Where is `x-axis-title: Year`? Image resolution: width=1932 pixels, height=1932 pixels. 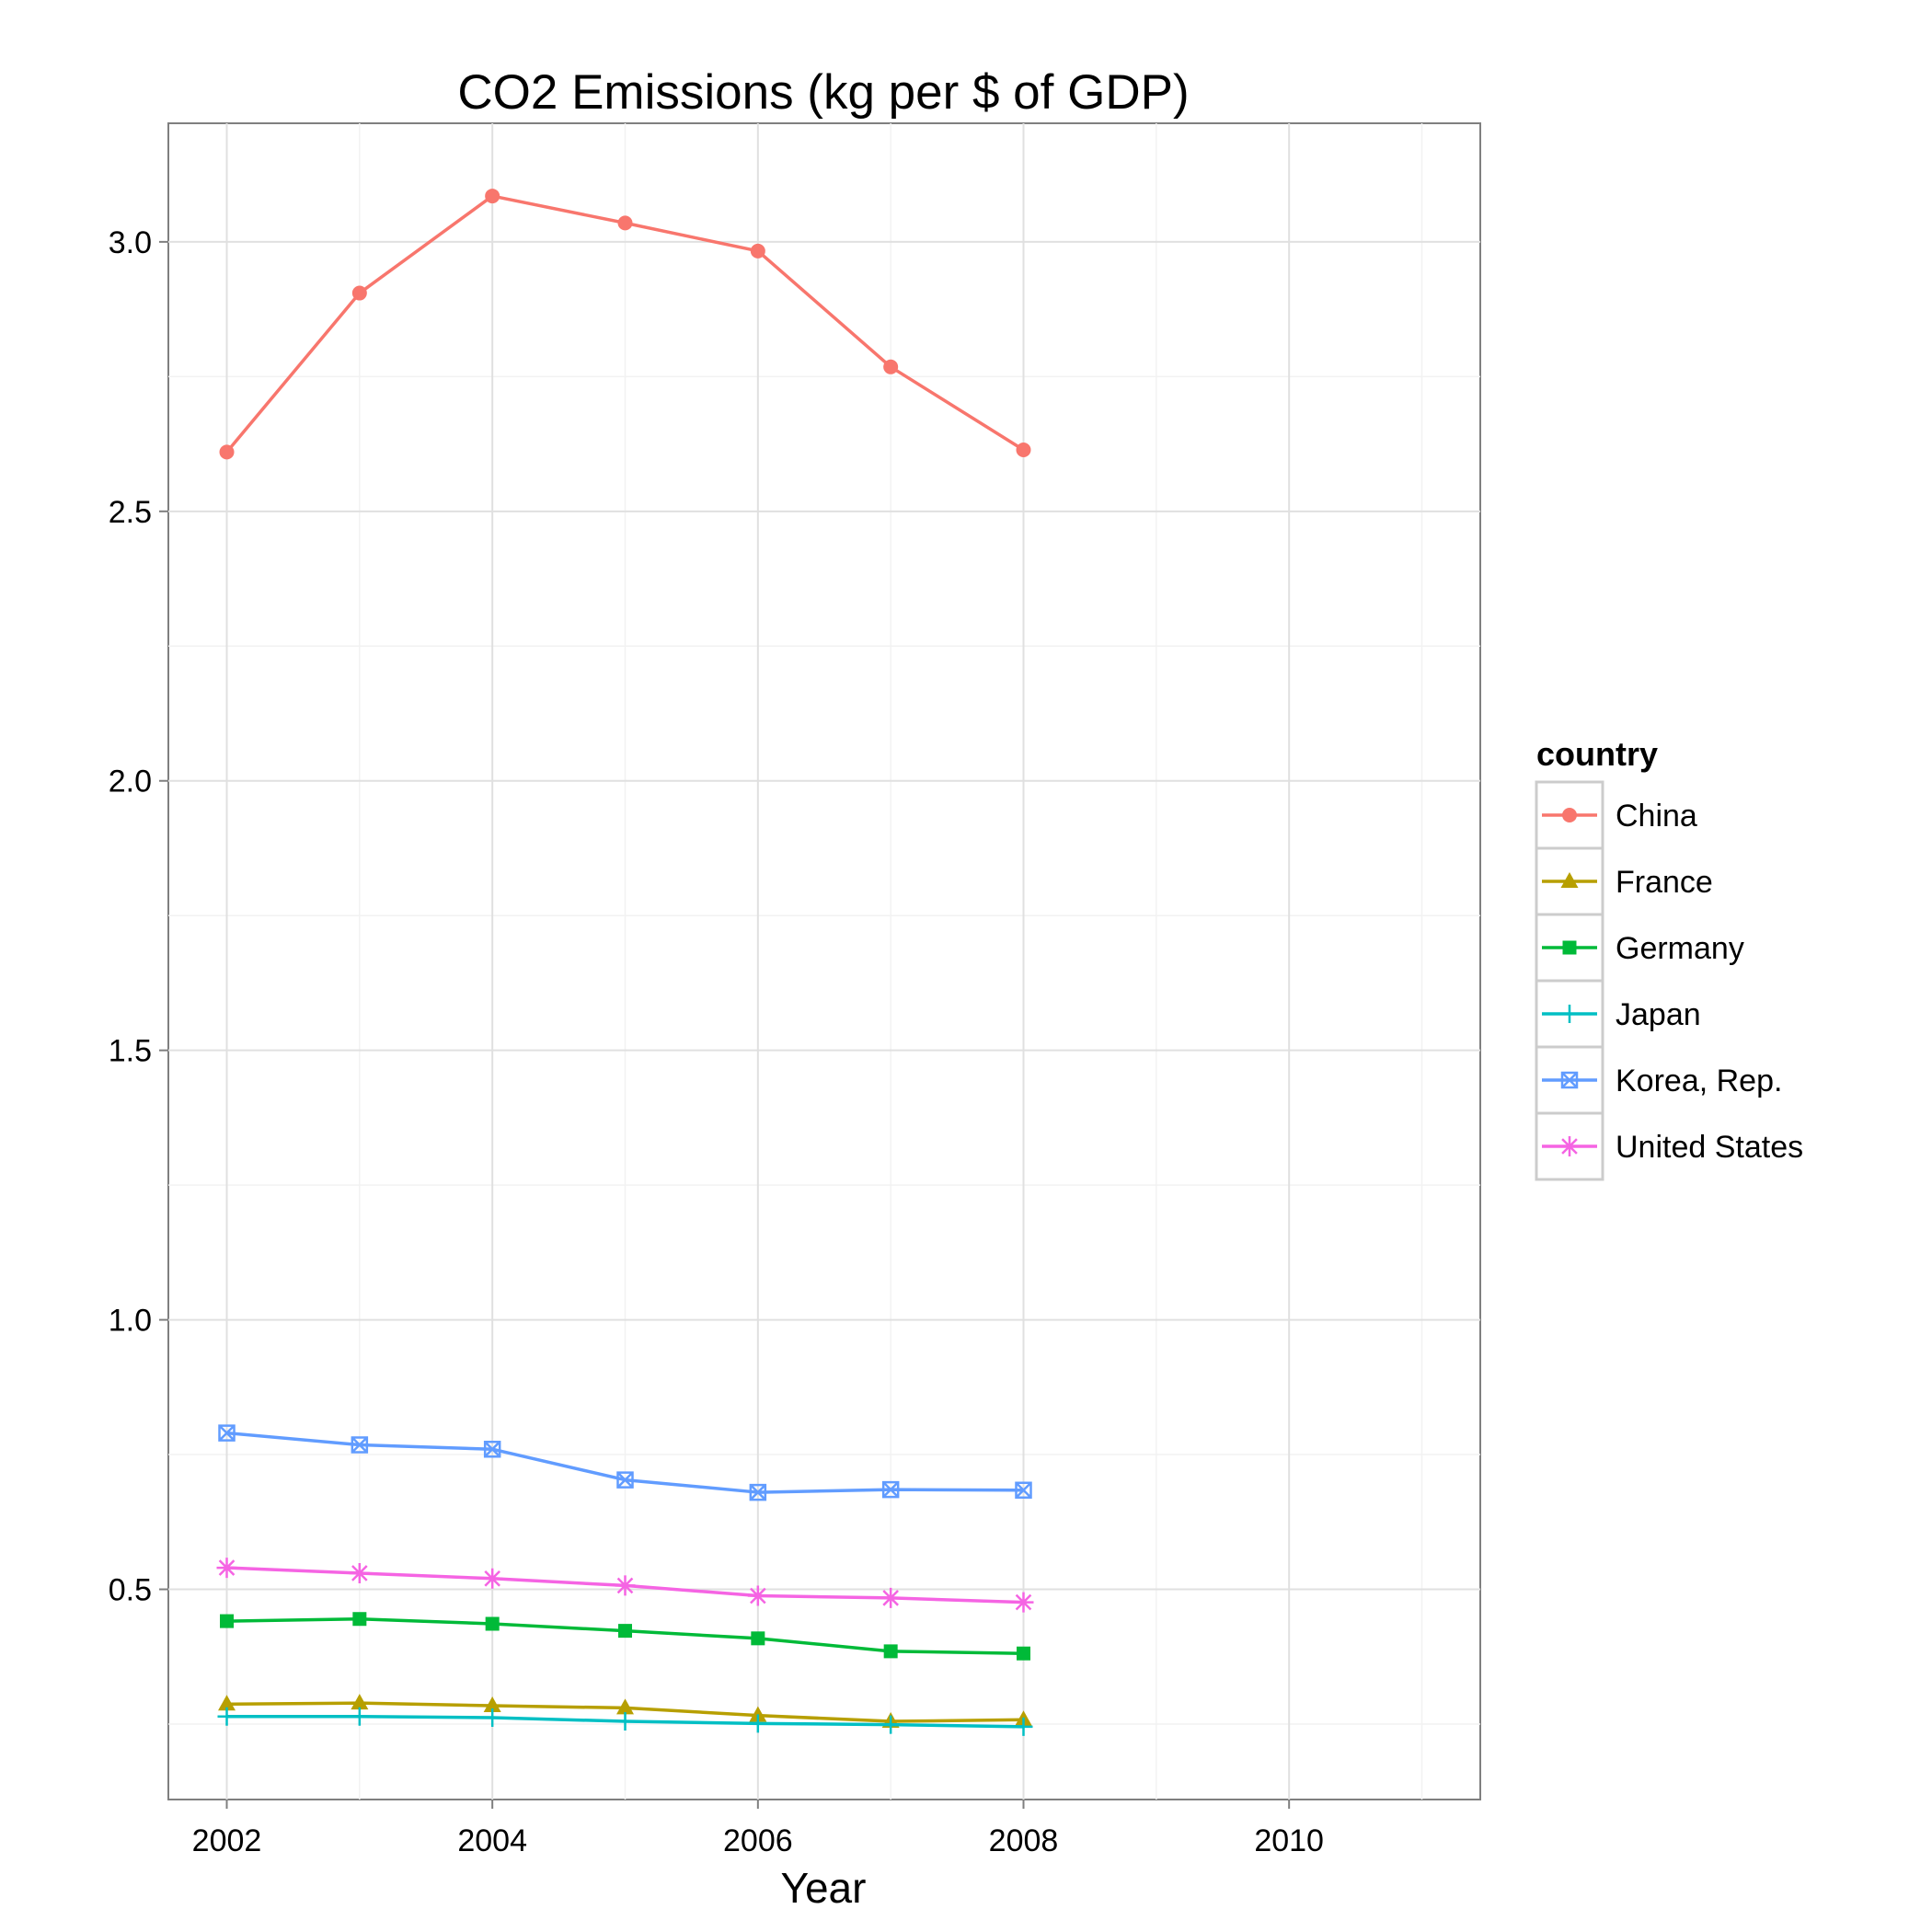 x-axis-title: Year is located at coordinates (824, 1888).